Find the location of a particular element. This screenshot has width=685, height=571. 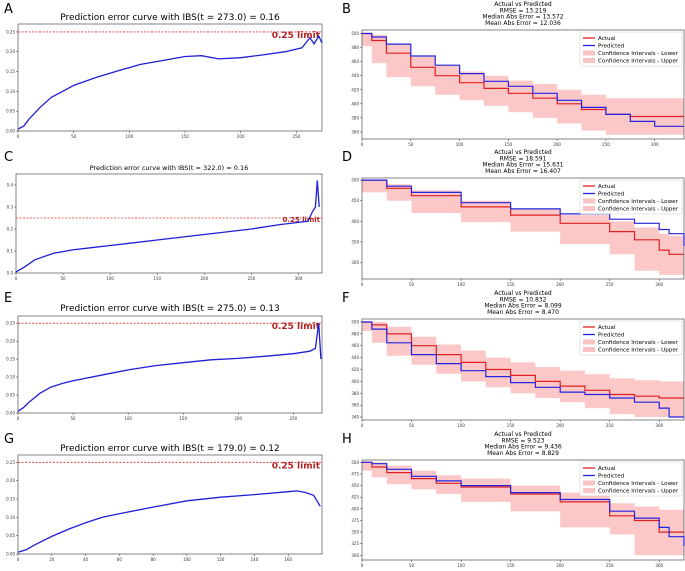

y-tick-label: 360 is located at coordinates (355, 405).